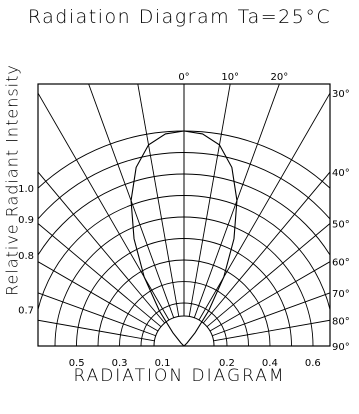  What do you see at coordinates (184, 330) in the screenshot?
I see `origin-semicircle` at bounding box center [184, 330].